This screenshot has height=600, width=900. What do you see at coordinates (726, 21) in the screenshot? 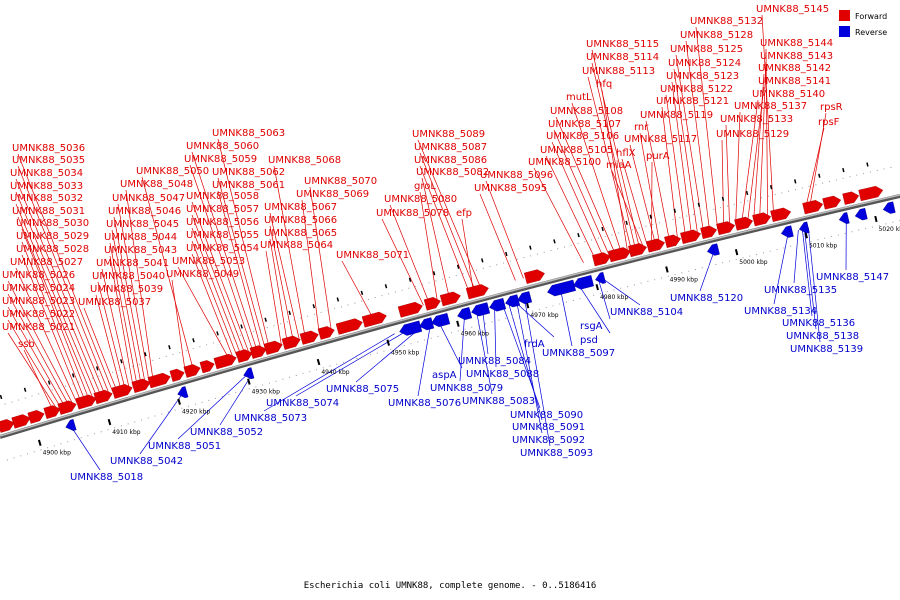
I see `forward-gene-label: UMNK88_5132` at bounding box center [726, 21].